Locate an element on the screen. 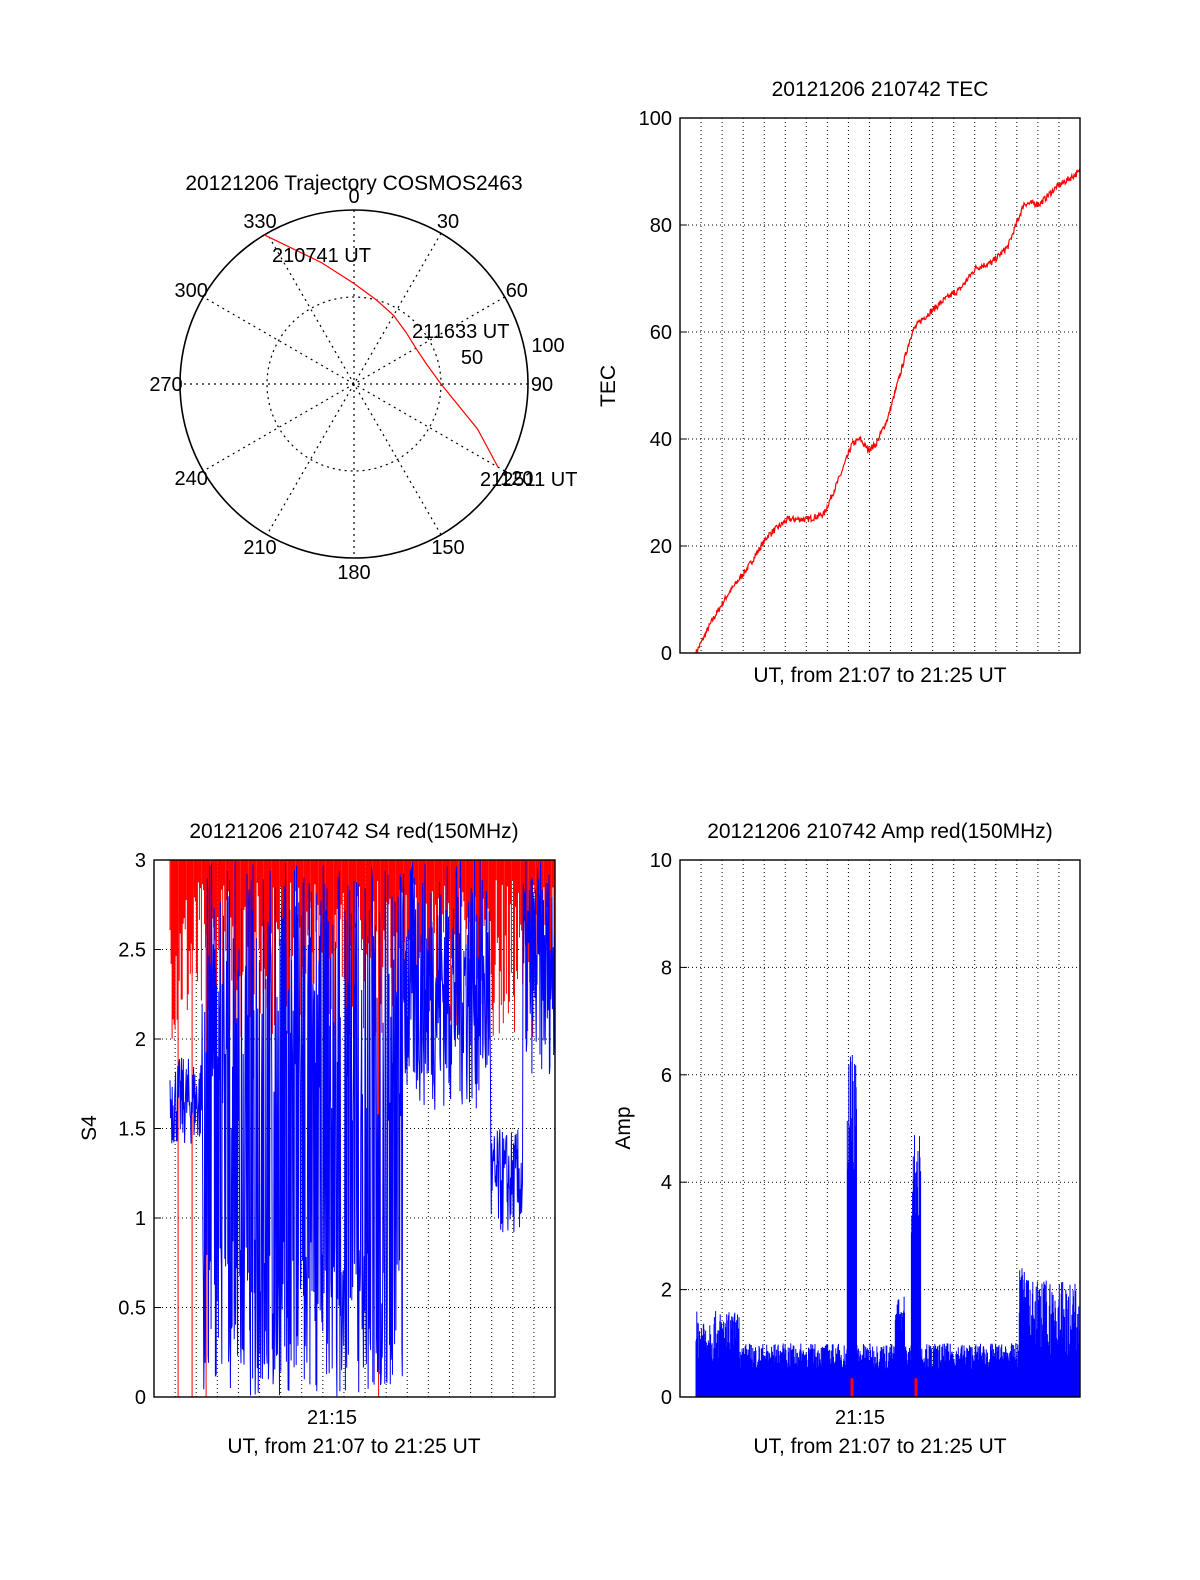 This screenshot has height=1580, width=1200. satellite-trajectory is located at coordinates (381, 351).